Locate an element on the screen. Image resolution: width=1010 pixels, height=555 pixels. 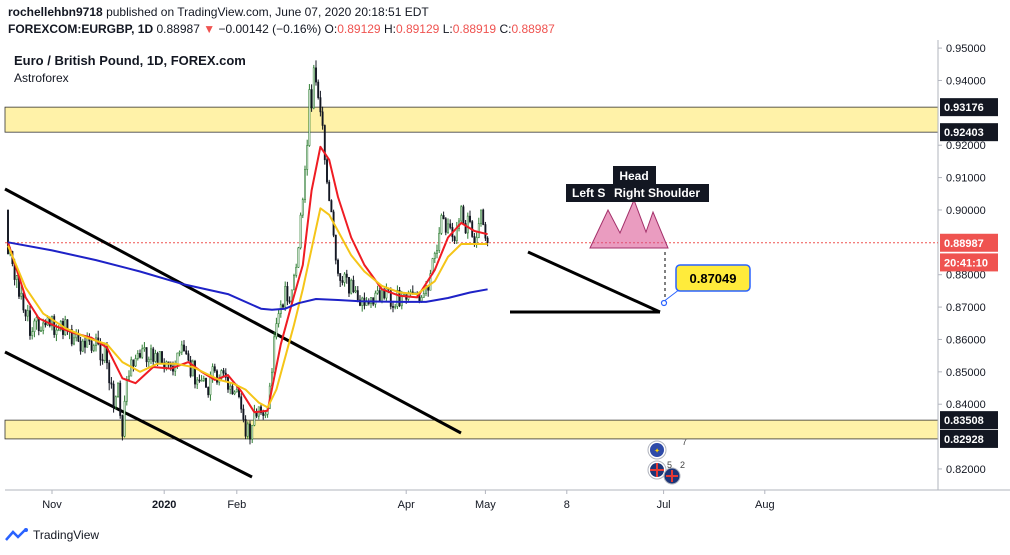
tradingview-logo: TradingView is located at coordinates (52, 535).